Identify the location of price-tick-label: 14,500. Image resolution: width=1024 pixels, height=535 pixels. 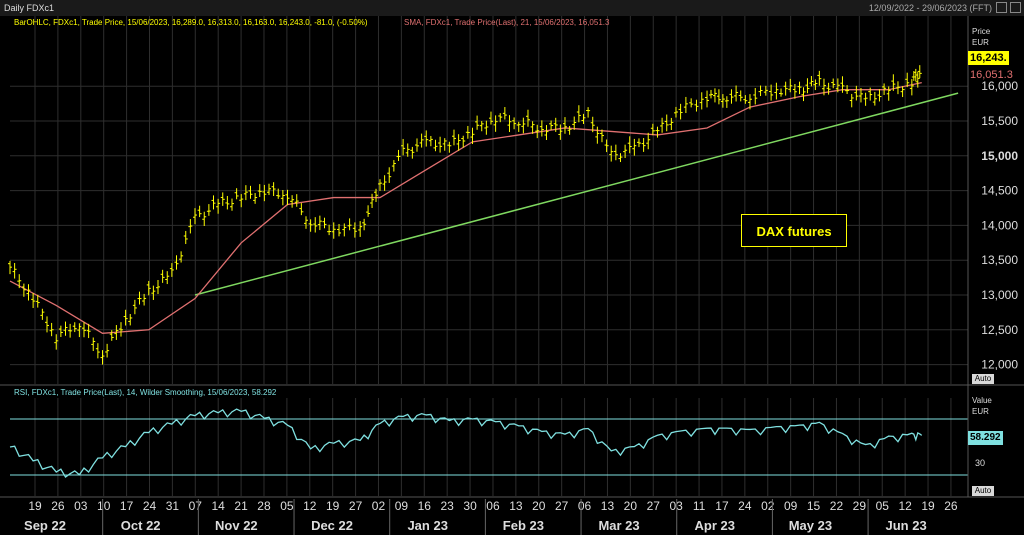
(999, 191).